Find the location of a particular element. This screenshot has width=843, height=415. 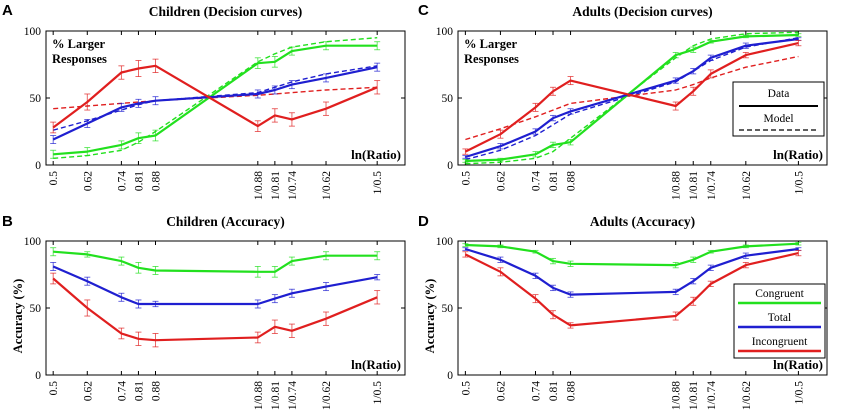

panel-letter: A is located at coordinates (7, 10).